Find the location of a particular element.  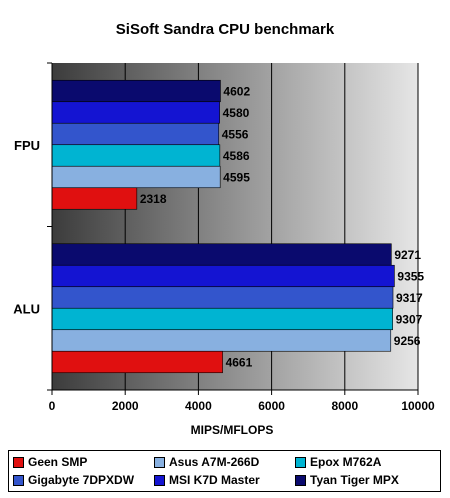

legend-label: Asus A7M-266D is located at coordinates (214, 462).